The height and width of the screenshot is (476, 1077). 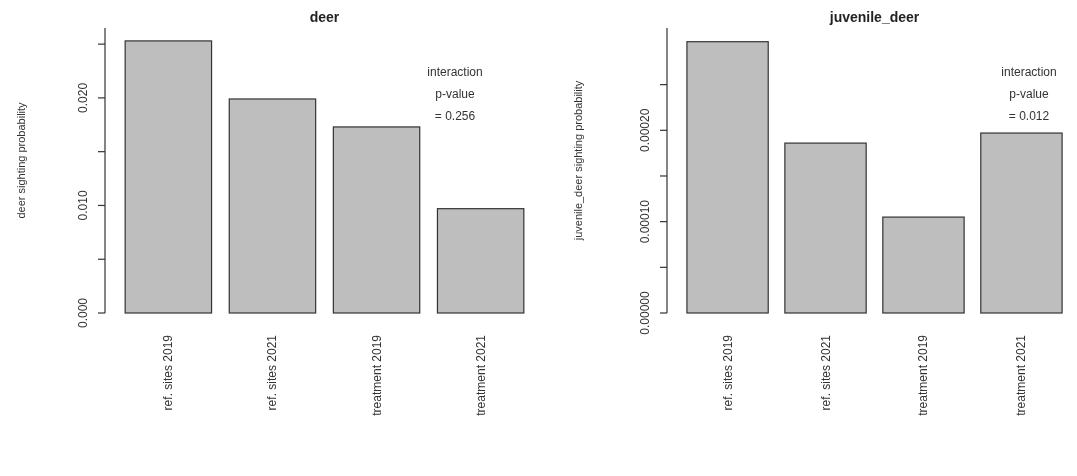 What do you see at coordinates (645, 312) in the screenshot?
I see `y-tick-label: 0.00000` at bounding box center [645, 312].